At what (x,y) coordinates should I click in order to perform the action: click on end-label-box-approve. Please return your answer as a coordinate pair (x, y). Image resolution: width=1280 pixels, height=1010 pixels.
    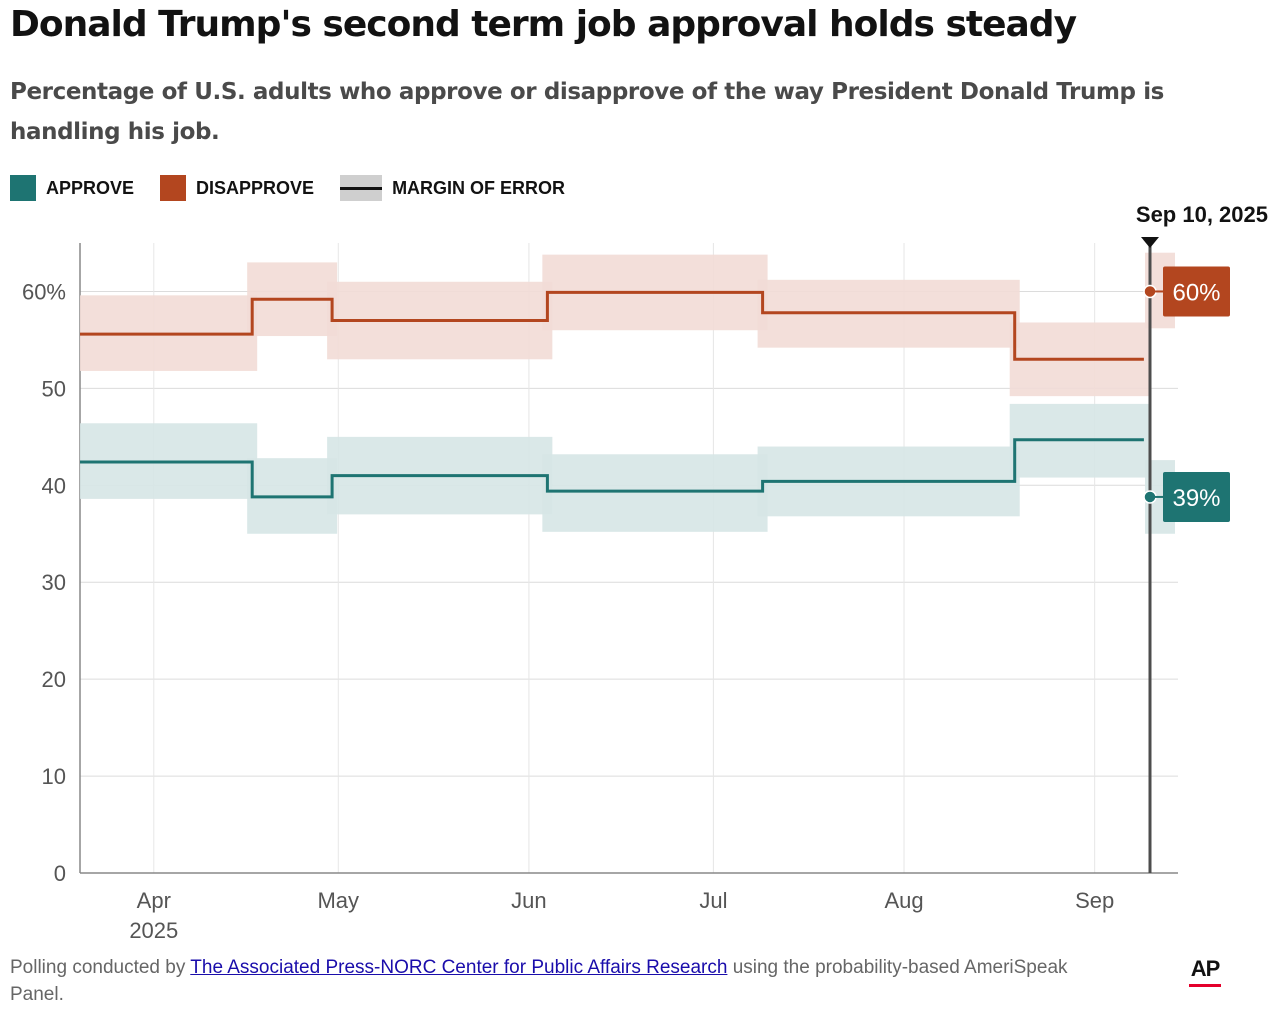
    Looking at the image, I should click on (1196, 496).